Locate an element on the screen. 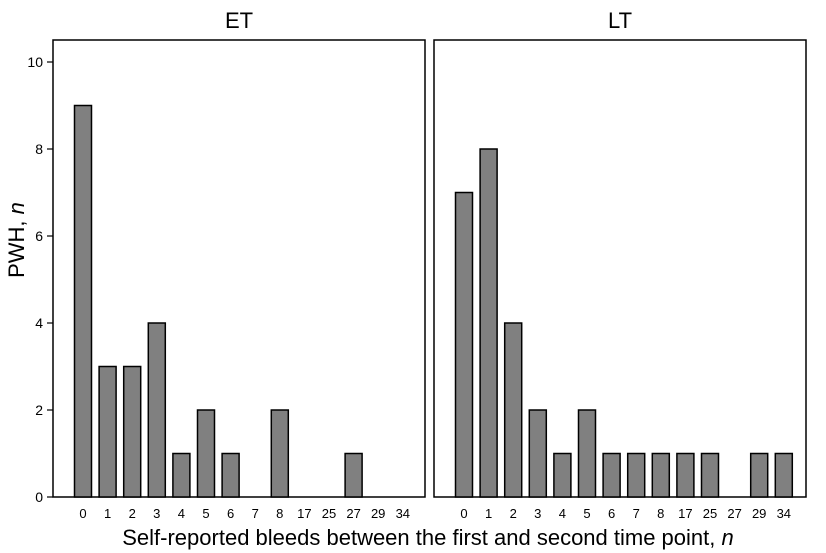 The height and width of the screenshot is (553, 826). y-tick-label: 10 is located at coordinates (35, 62).